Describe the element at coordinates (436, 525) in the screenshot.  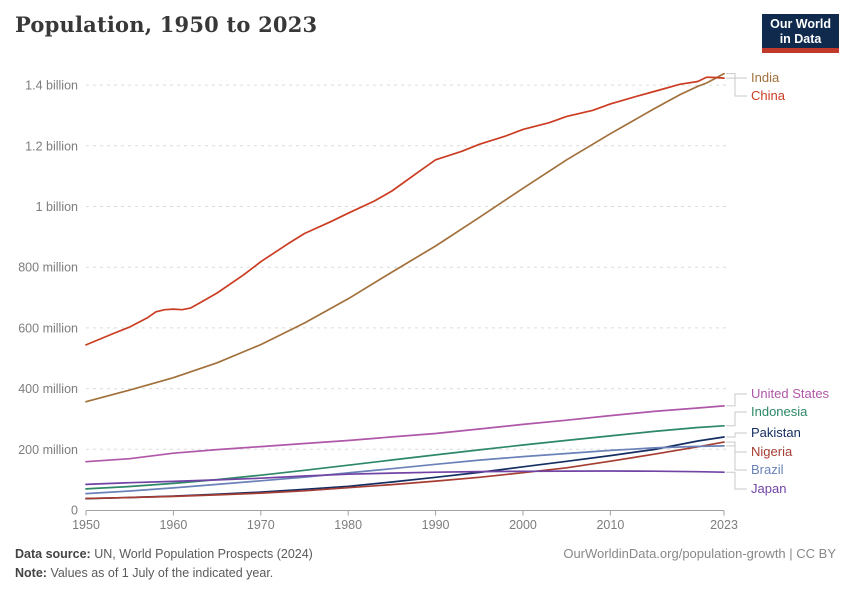
I see `x-tick-label: 1990` at that location.